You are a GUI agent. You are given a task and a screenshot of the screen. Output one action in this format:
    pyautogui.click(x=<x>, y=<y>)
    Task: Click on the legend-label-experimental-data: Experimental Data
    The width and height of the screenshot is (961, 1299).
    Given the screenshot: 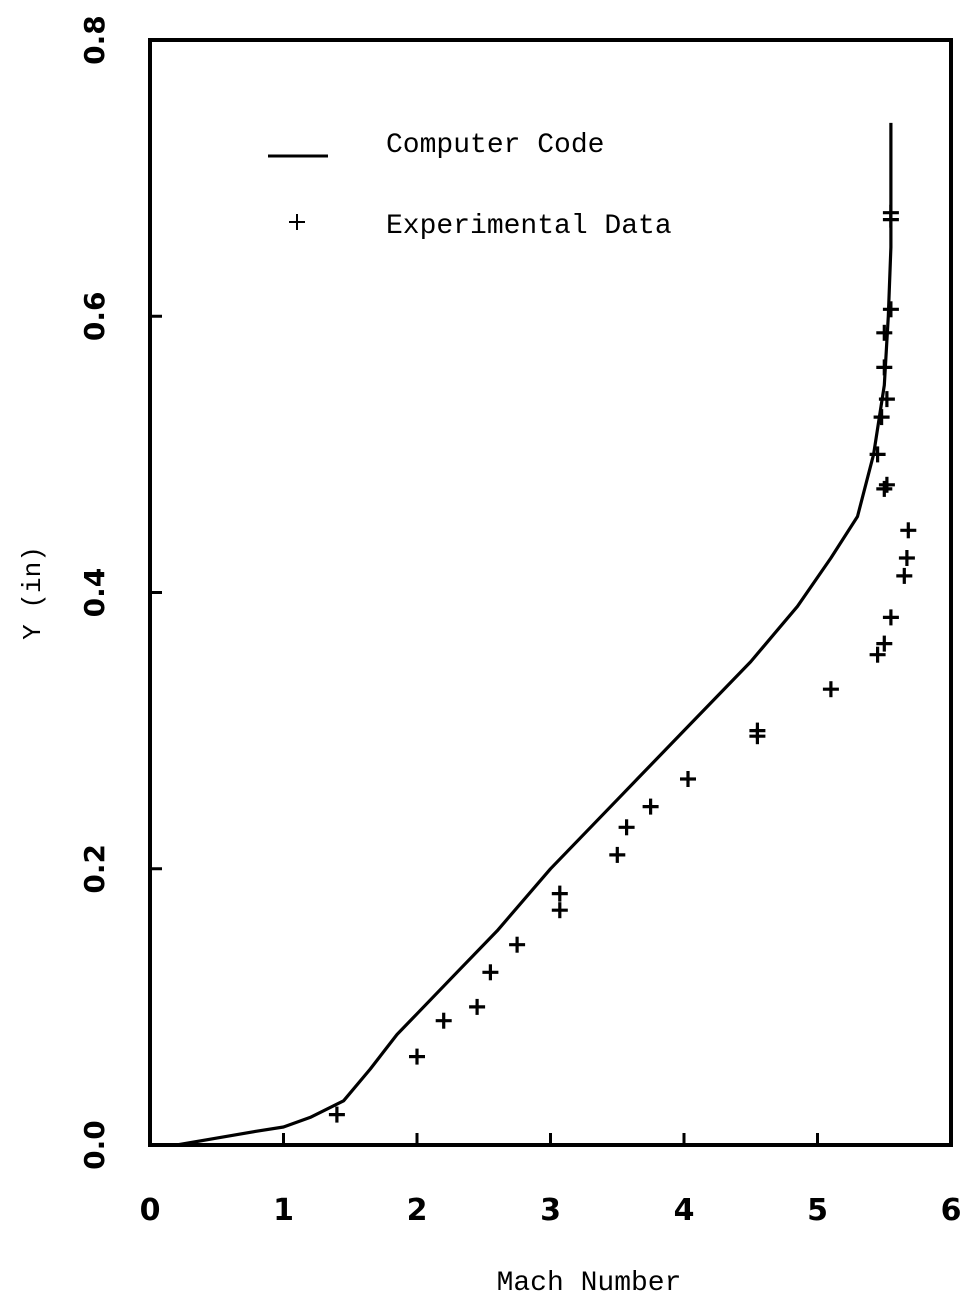 What is the action you would take?
    pyautogui.click(x=529, y=226)
    